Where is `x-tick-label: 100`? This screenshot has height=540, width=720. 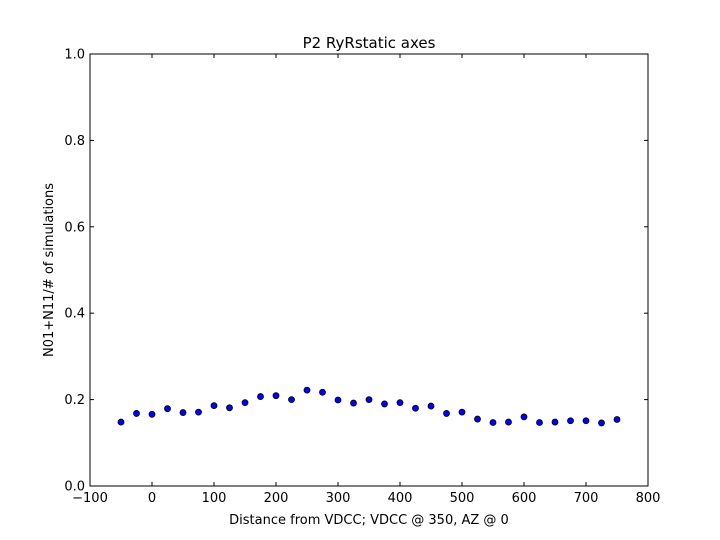
x-tick-label: 100 is located at coordinates (214, 498).